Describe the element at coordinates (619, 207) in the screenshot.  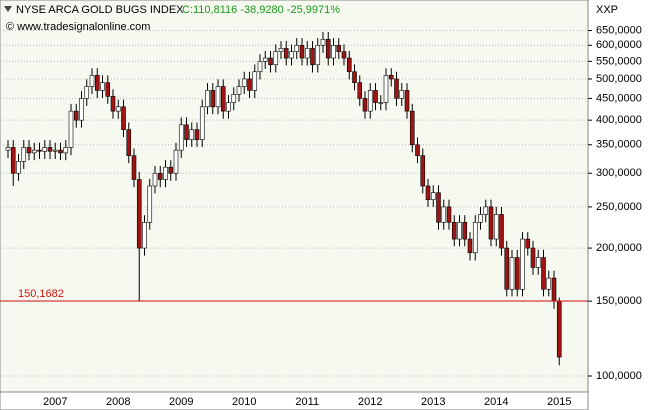
I see `y-tick-label: 250,0000` at that location.